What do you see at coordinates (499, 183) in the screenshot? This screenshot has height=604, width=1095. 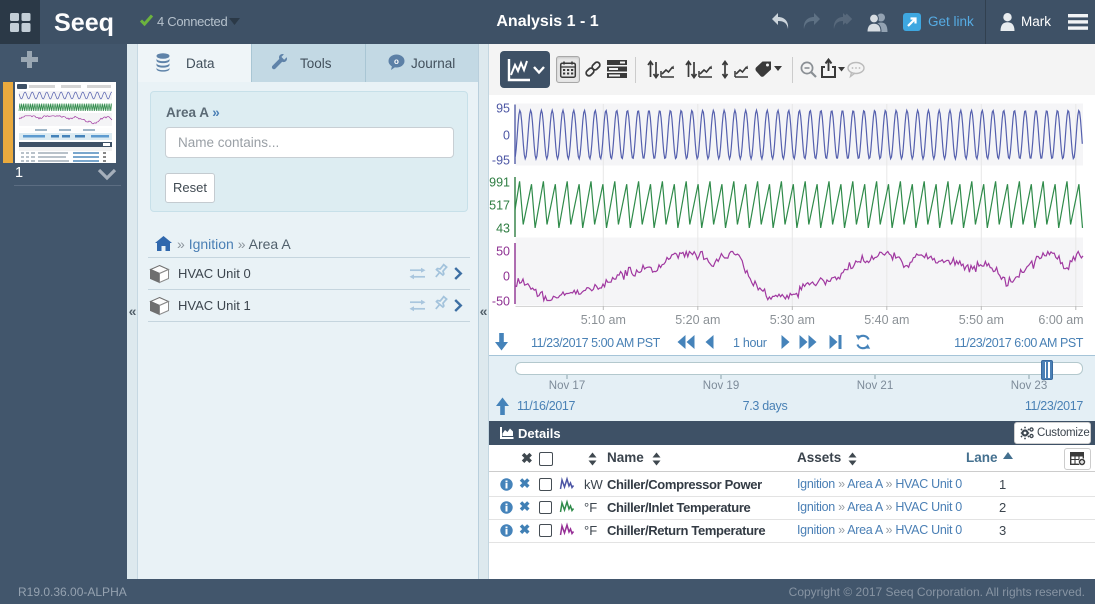 I see `svg-text: 991` at bounding box center [499, 183].